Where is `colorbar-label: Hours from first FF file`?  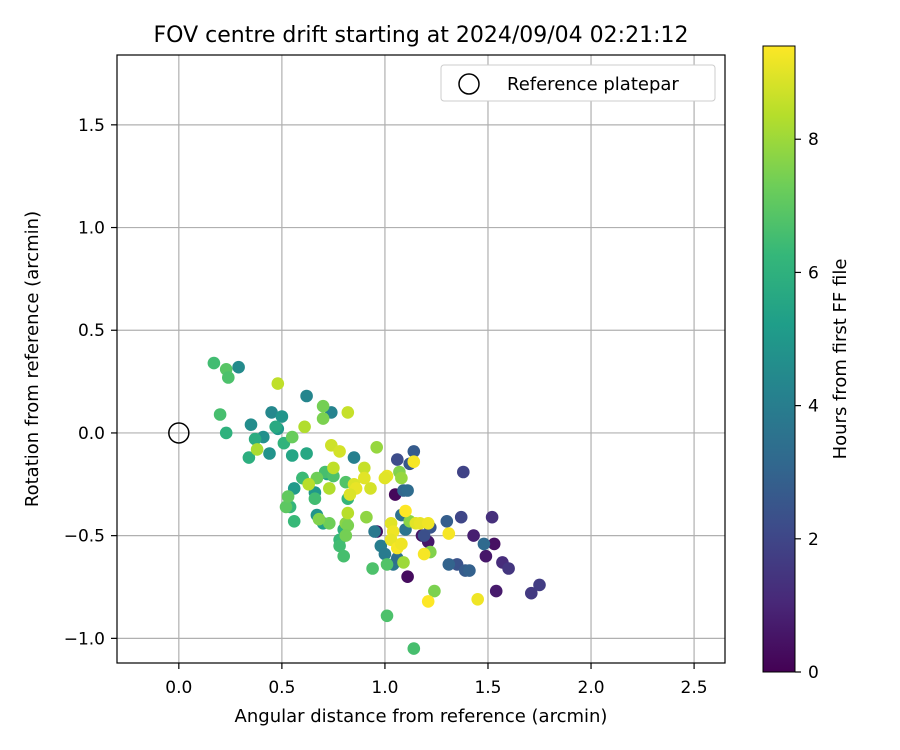 colorbar-label: Hours from first FF file is located at coordinates (840, 359).